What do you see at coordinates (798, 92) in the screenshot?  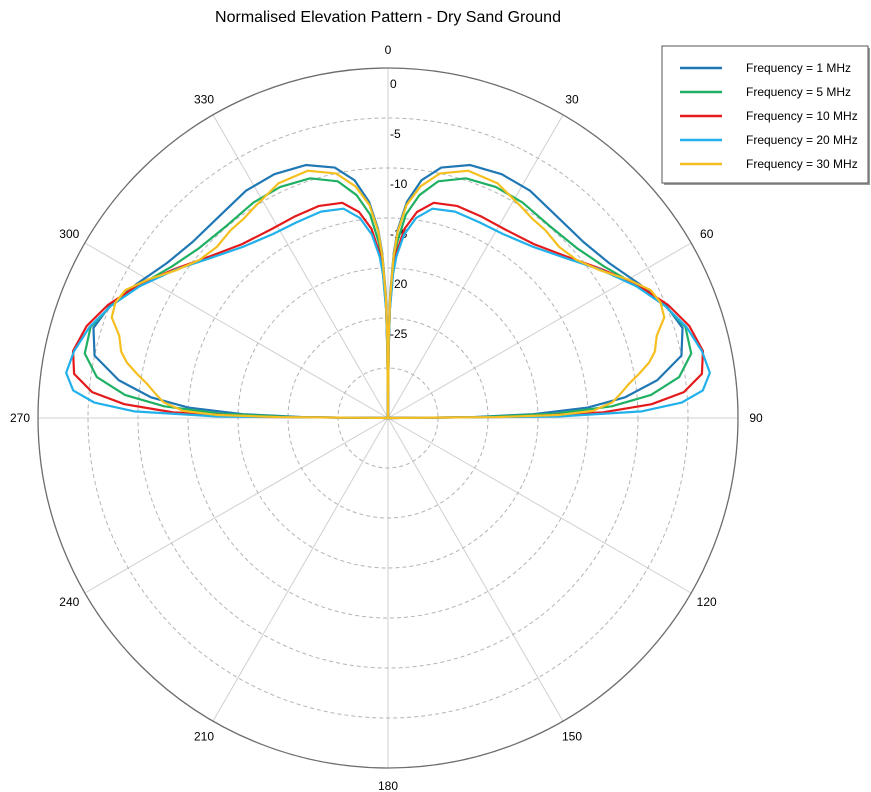 I see `legend-label: Frequency = 5 MHz` at bounding box center [798, 92].